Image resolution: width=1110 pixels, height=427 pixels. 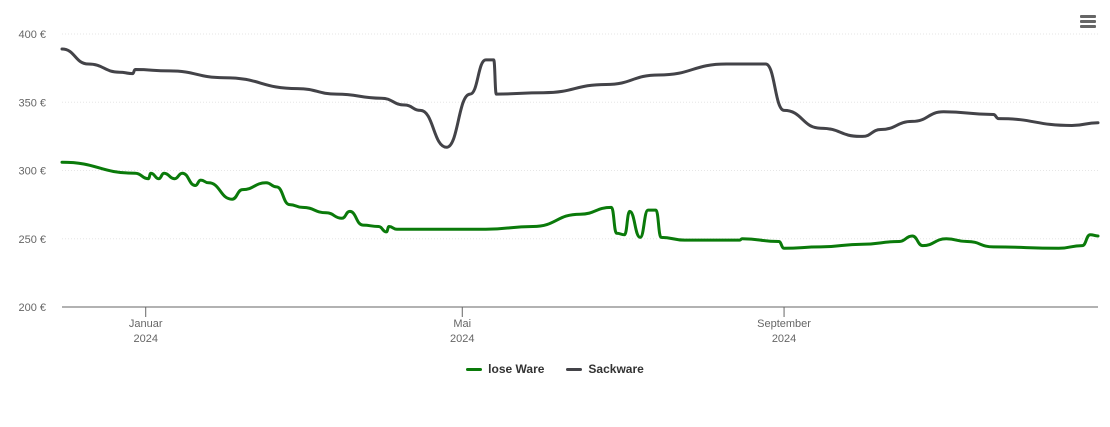 I want to click on legend-label-lose-ware: lose Ware, so click(x=516, y=369).